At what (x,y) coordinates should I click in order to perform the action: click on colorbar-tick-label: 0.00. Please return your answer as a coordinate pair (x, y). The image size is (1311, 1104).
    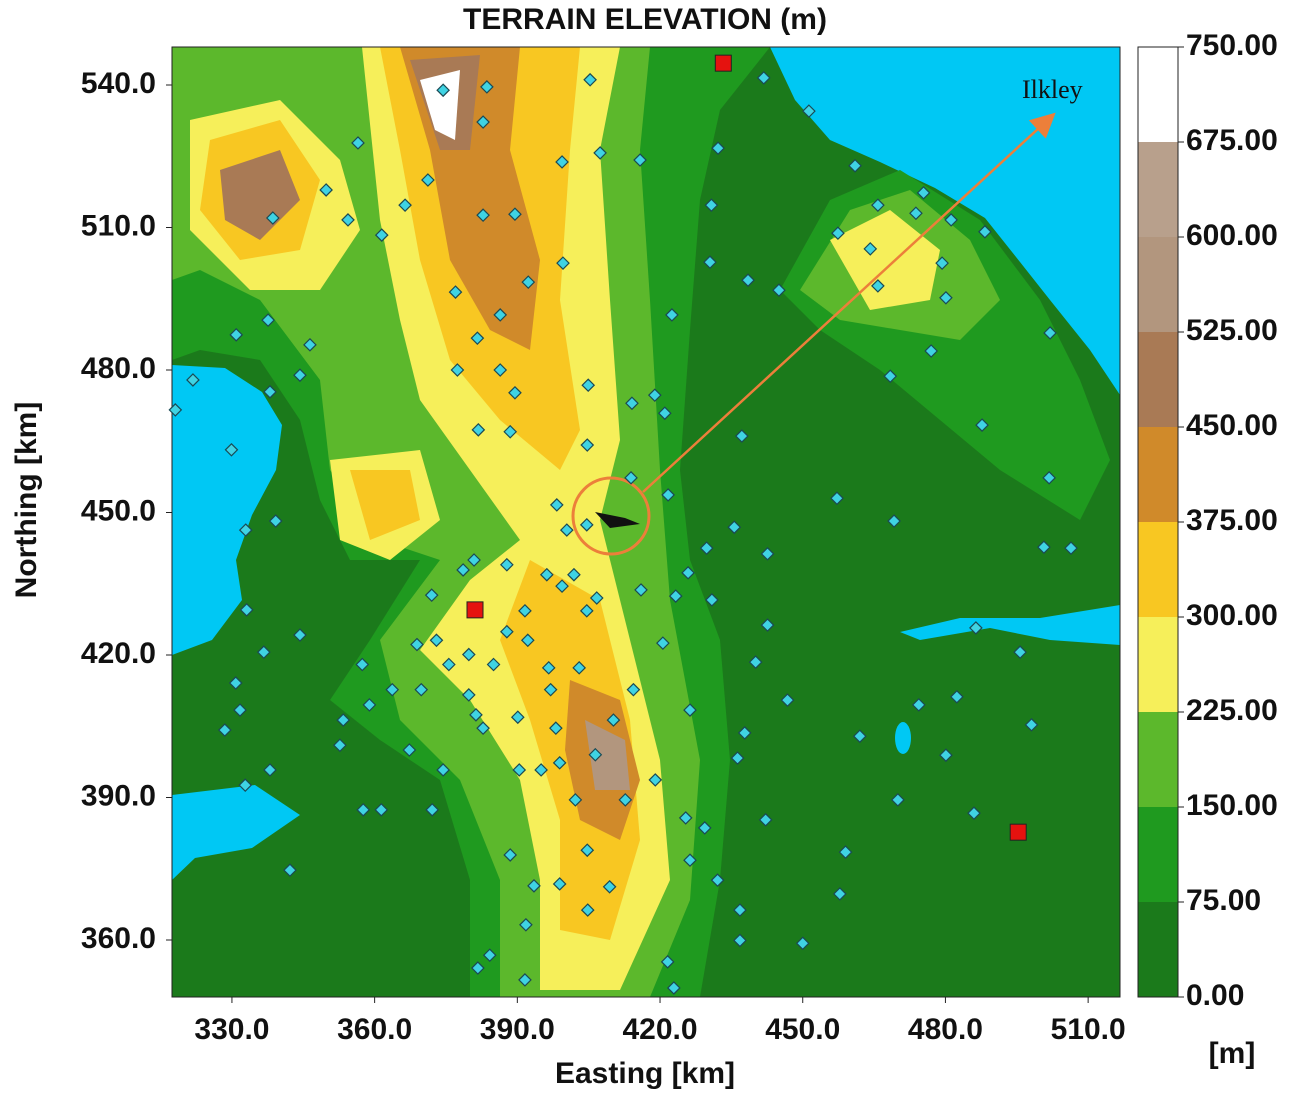
    Looking at the image, I should click on (1215, 995).